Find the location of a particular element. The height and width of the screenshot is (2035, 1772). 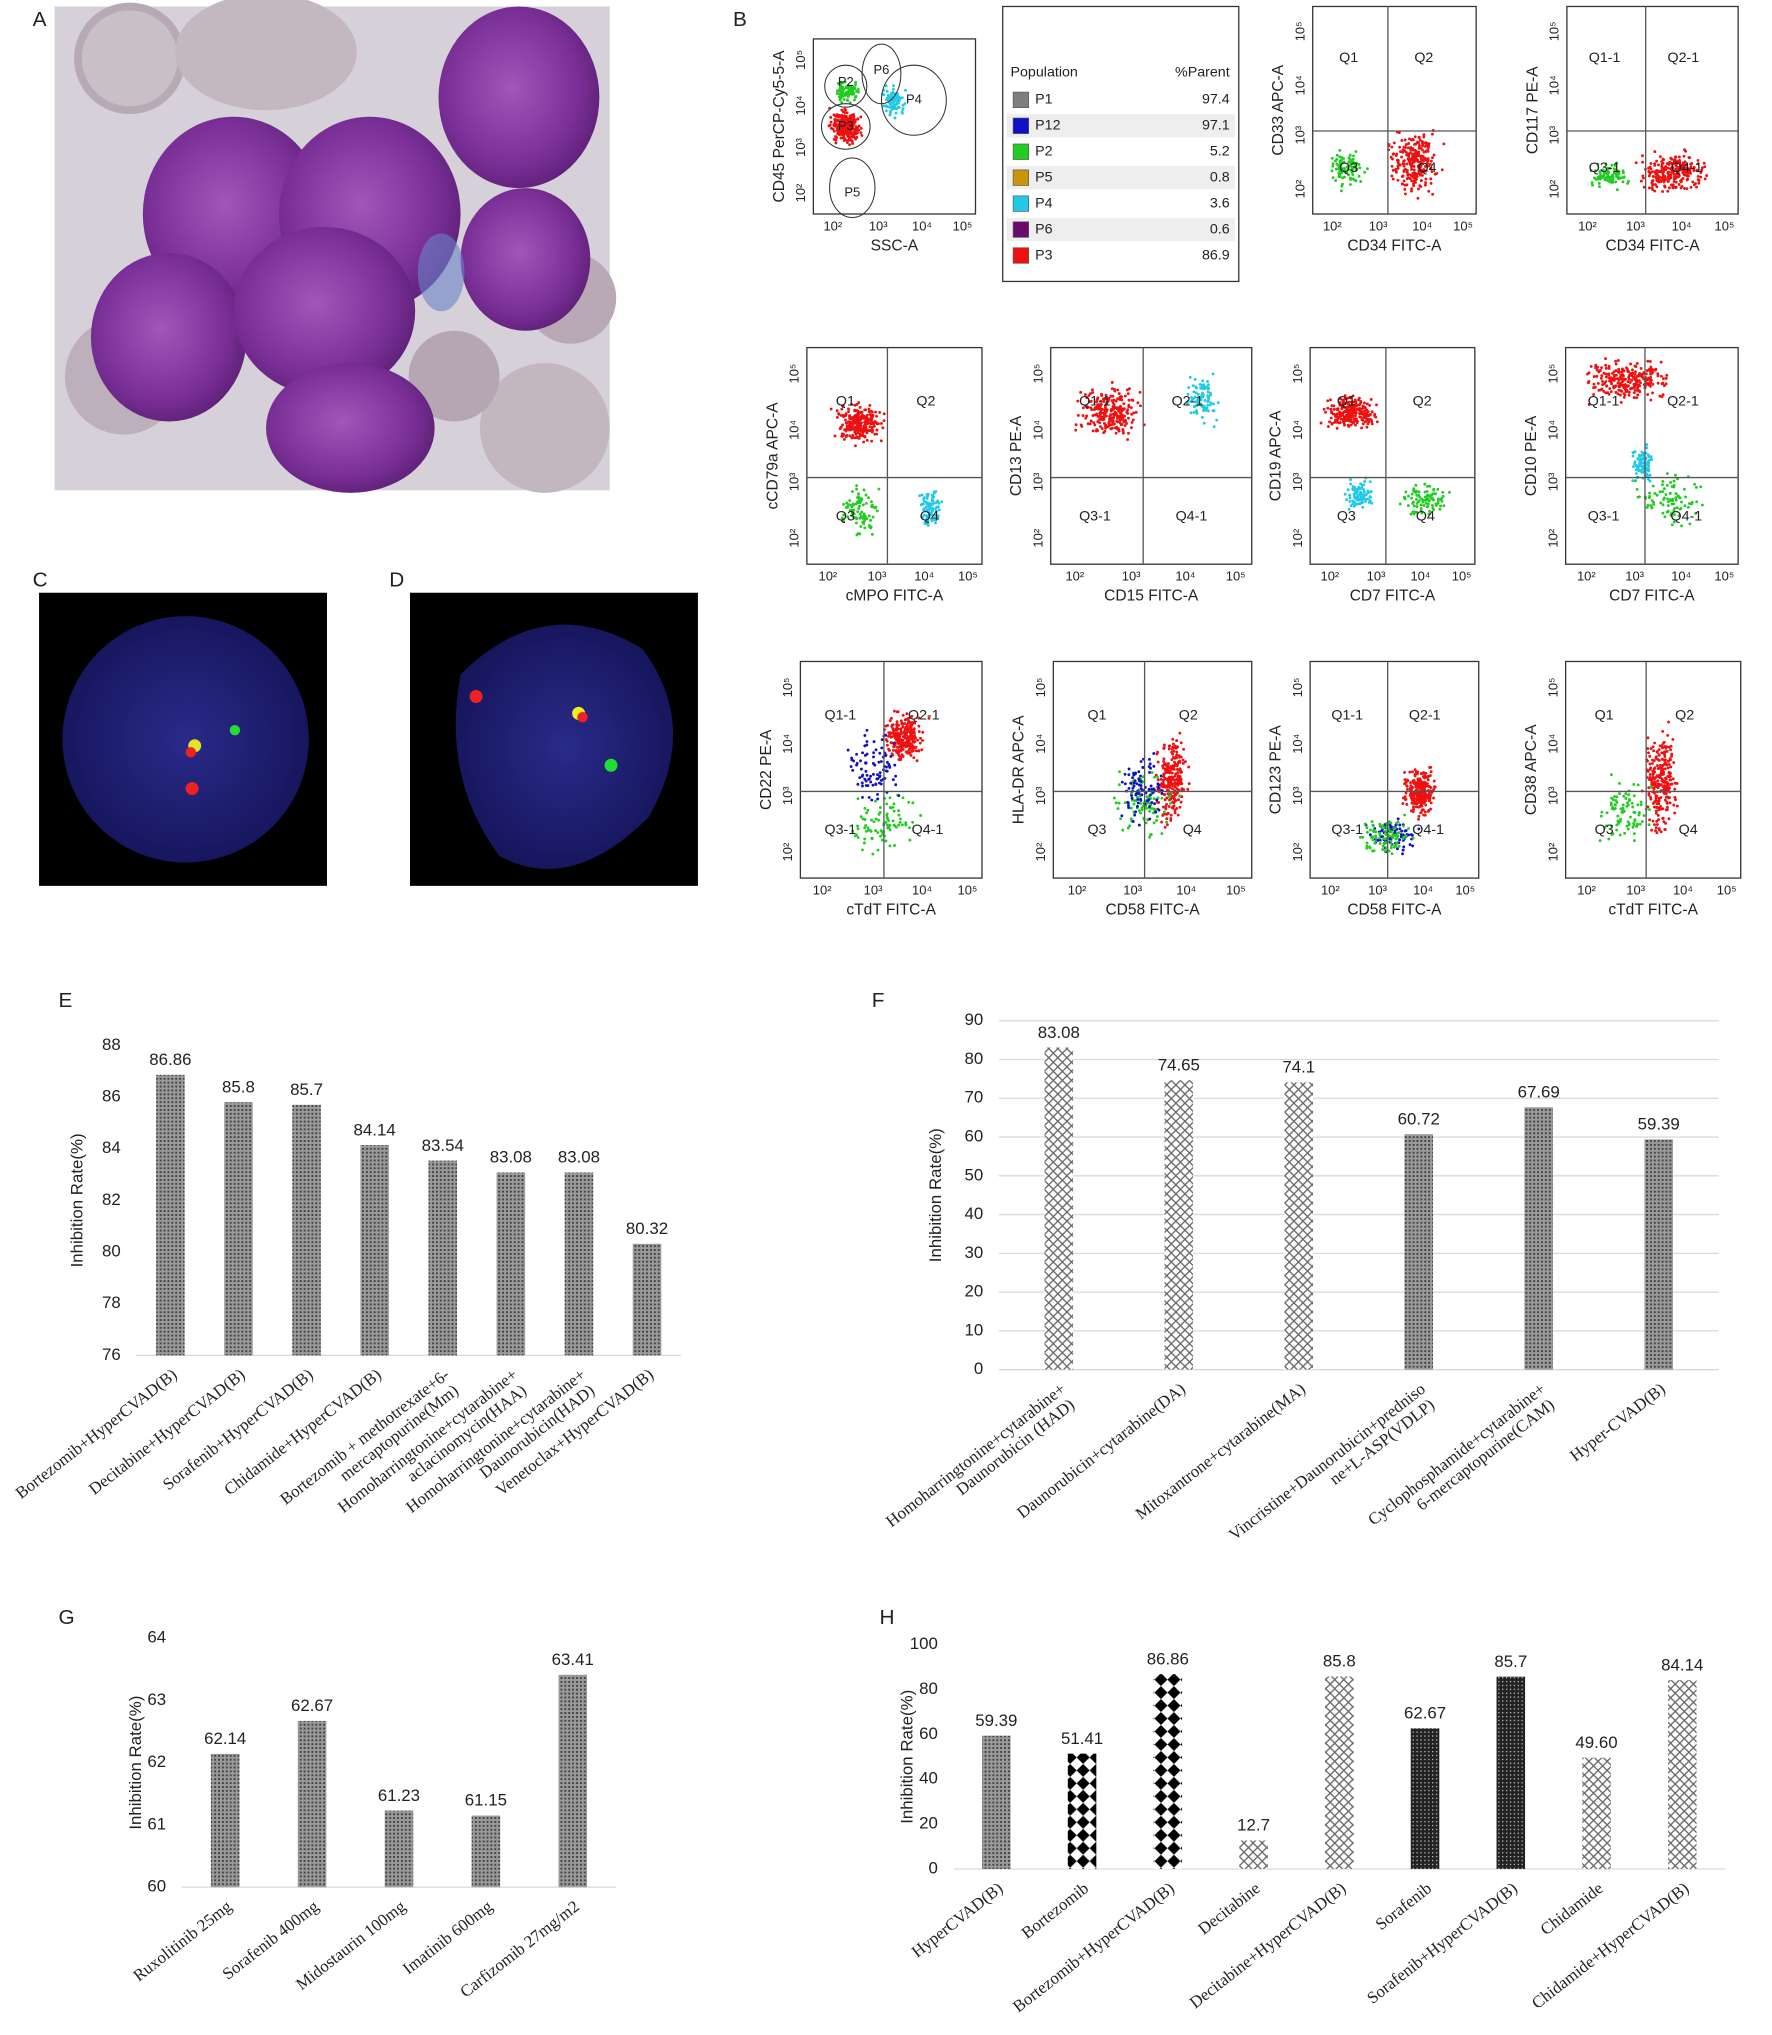

y-tick-label: 88 is located at coordinates (111, 1044).